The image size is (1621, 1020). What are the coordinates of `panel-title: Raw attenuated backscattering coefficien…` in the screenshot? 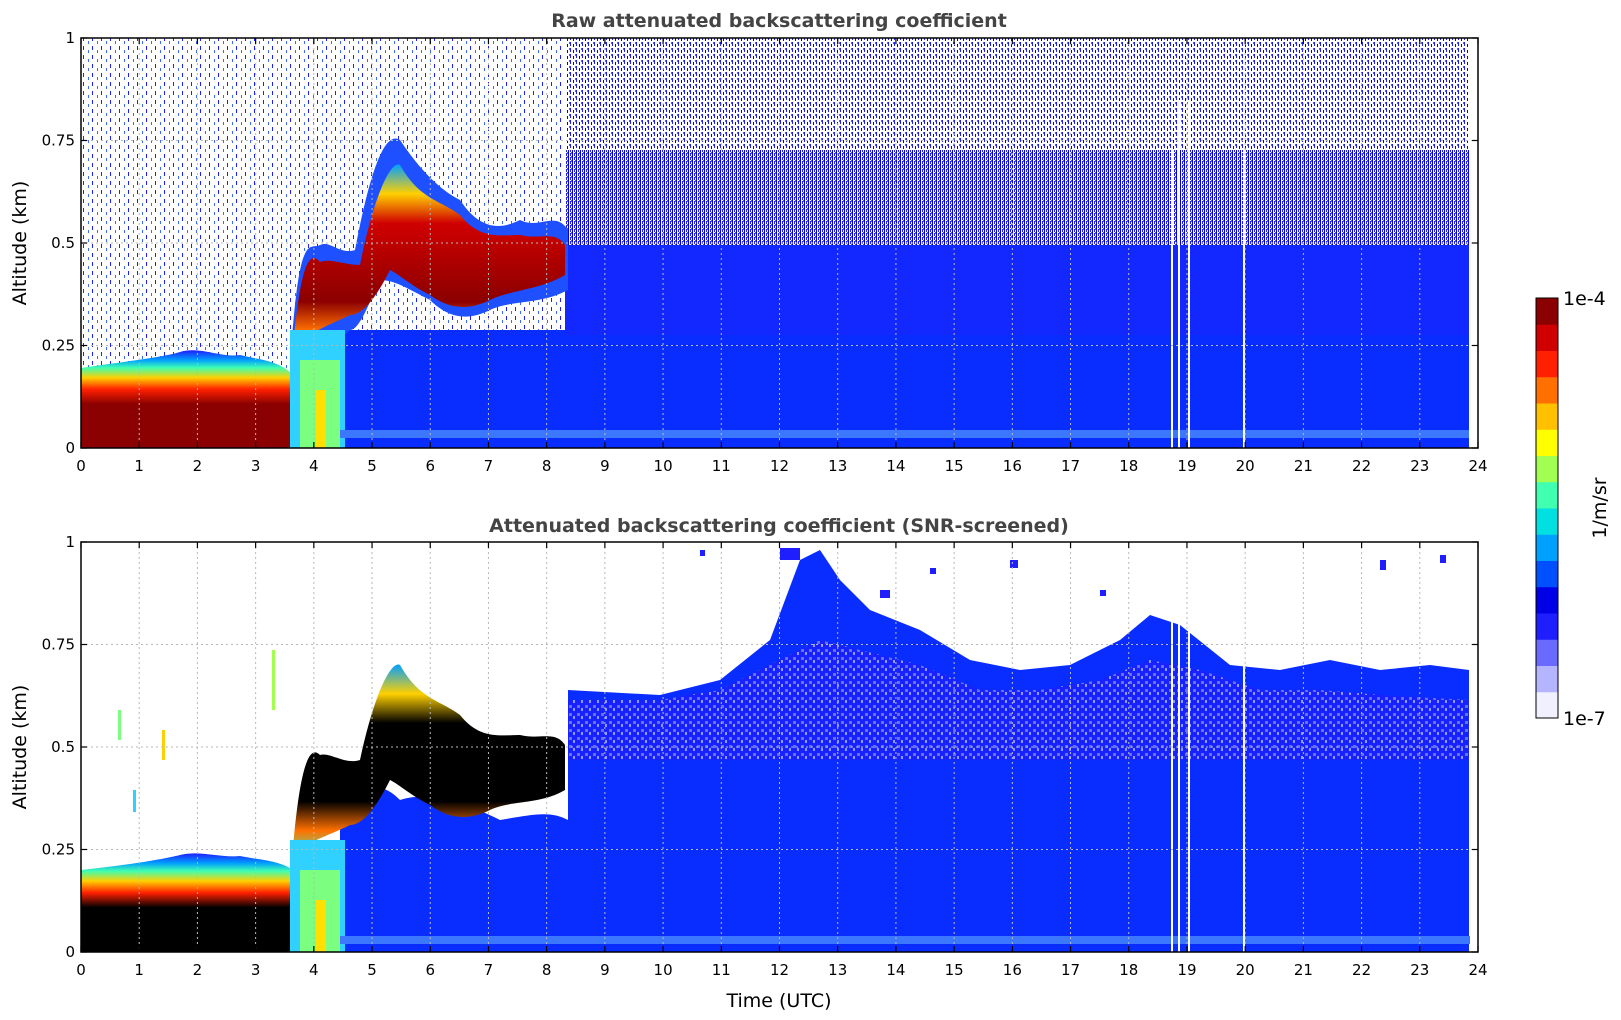 It's located at (779, 21).